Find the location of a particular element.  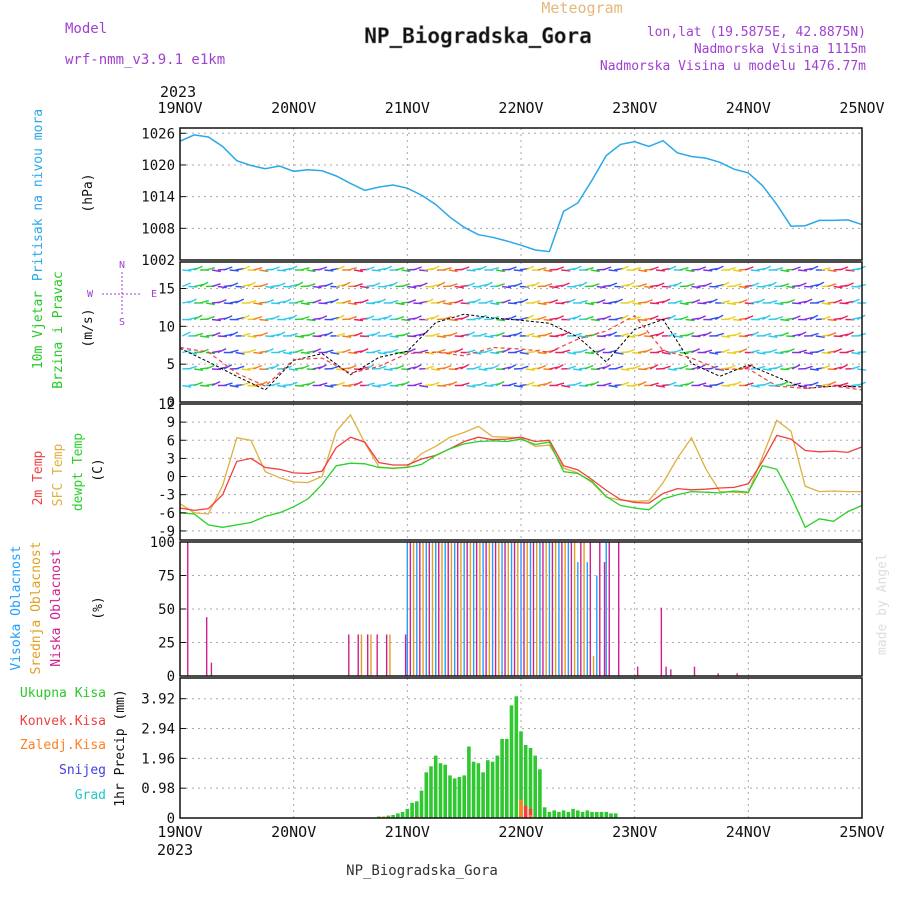

elevation-label: Nadmorska Visina 1115m is located at coordinates (780, 49).